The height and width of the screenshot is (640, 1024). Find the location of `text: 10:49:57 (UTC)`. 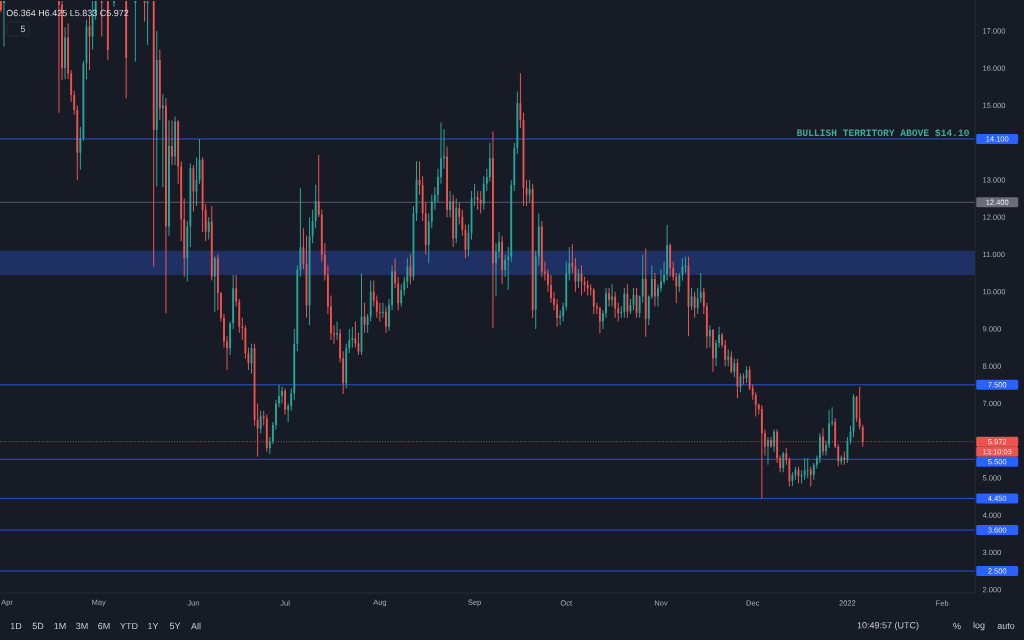

text: 10:49:57 (UTC) is located at coordinates (888, 626).